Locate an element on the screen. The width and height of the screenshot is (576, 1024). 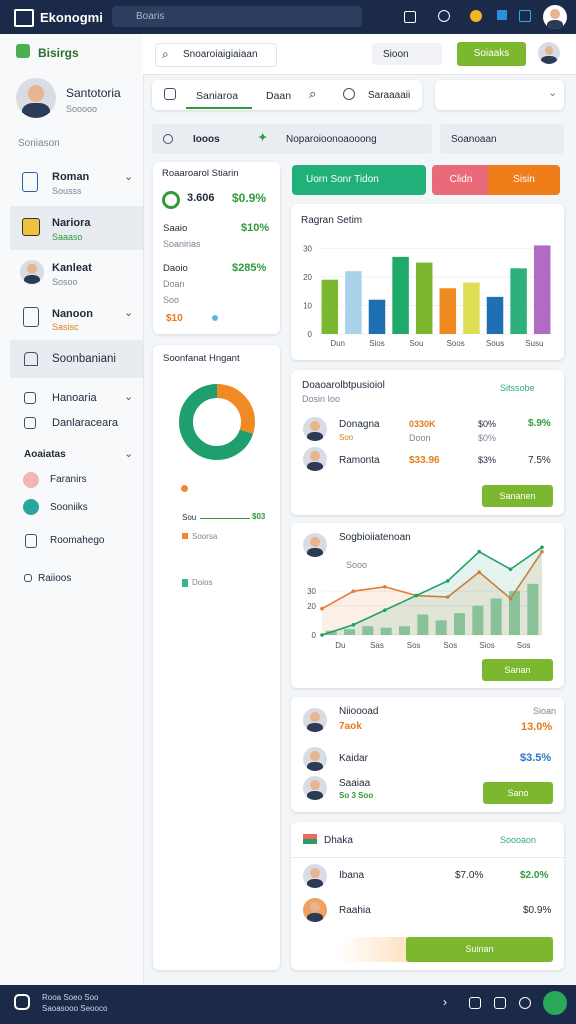
filter-middle: Noparoioonoaooong is located at coordinates (331, 139).